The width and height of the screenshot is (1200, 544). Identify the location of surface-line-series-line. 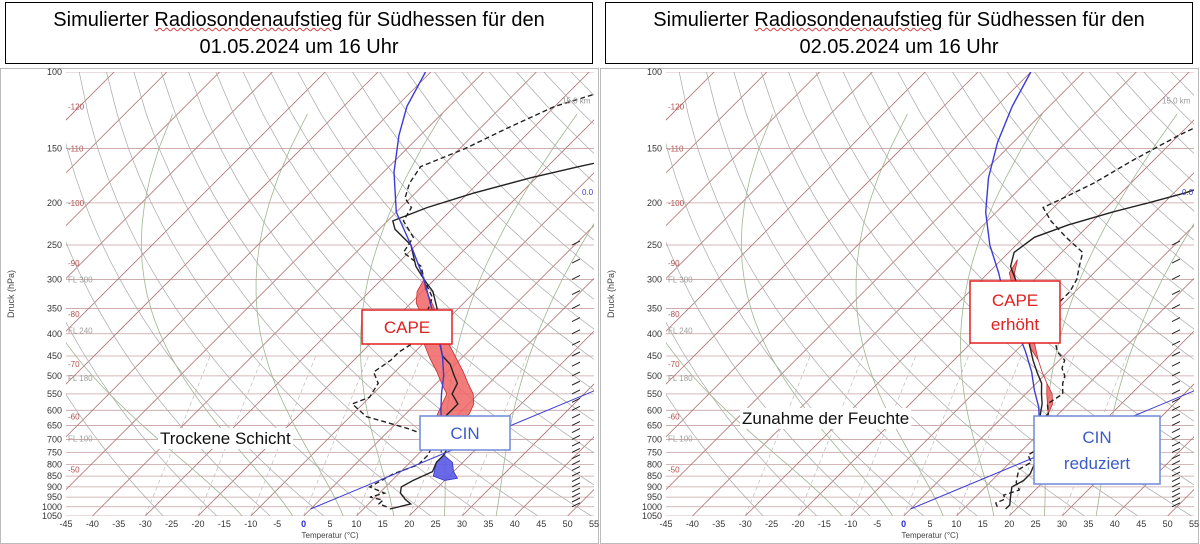
(452, 450).